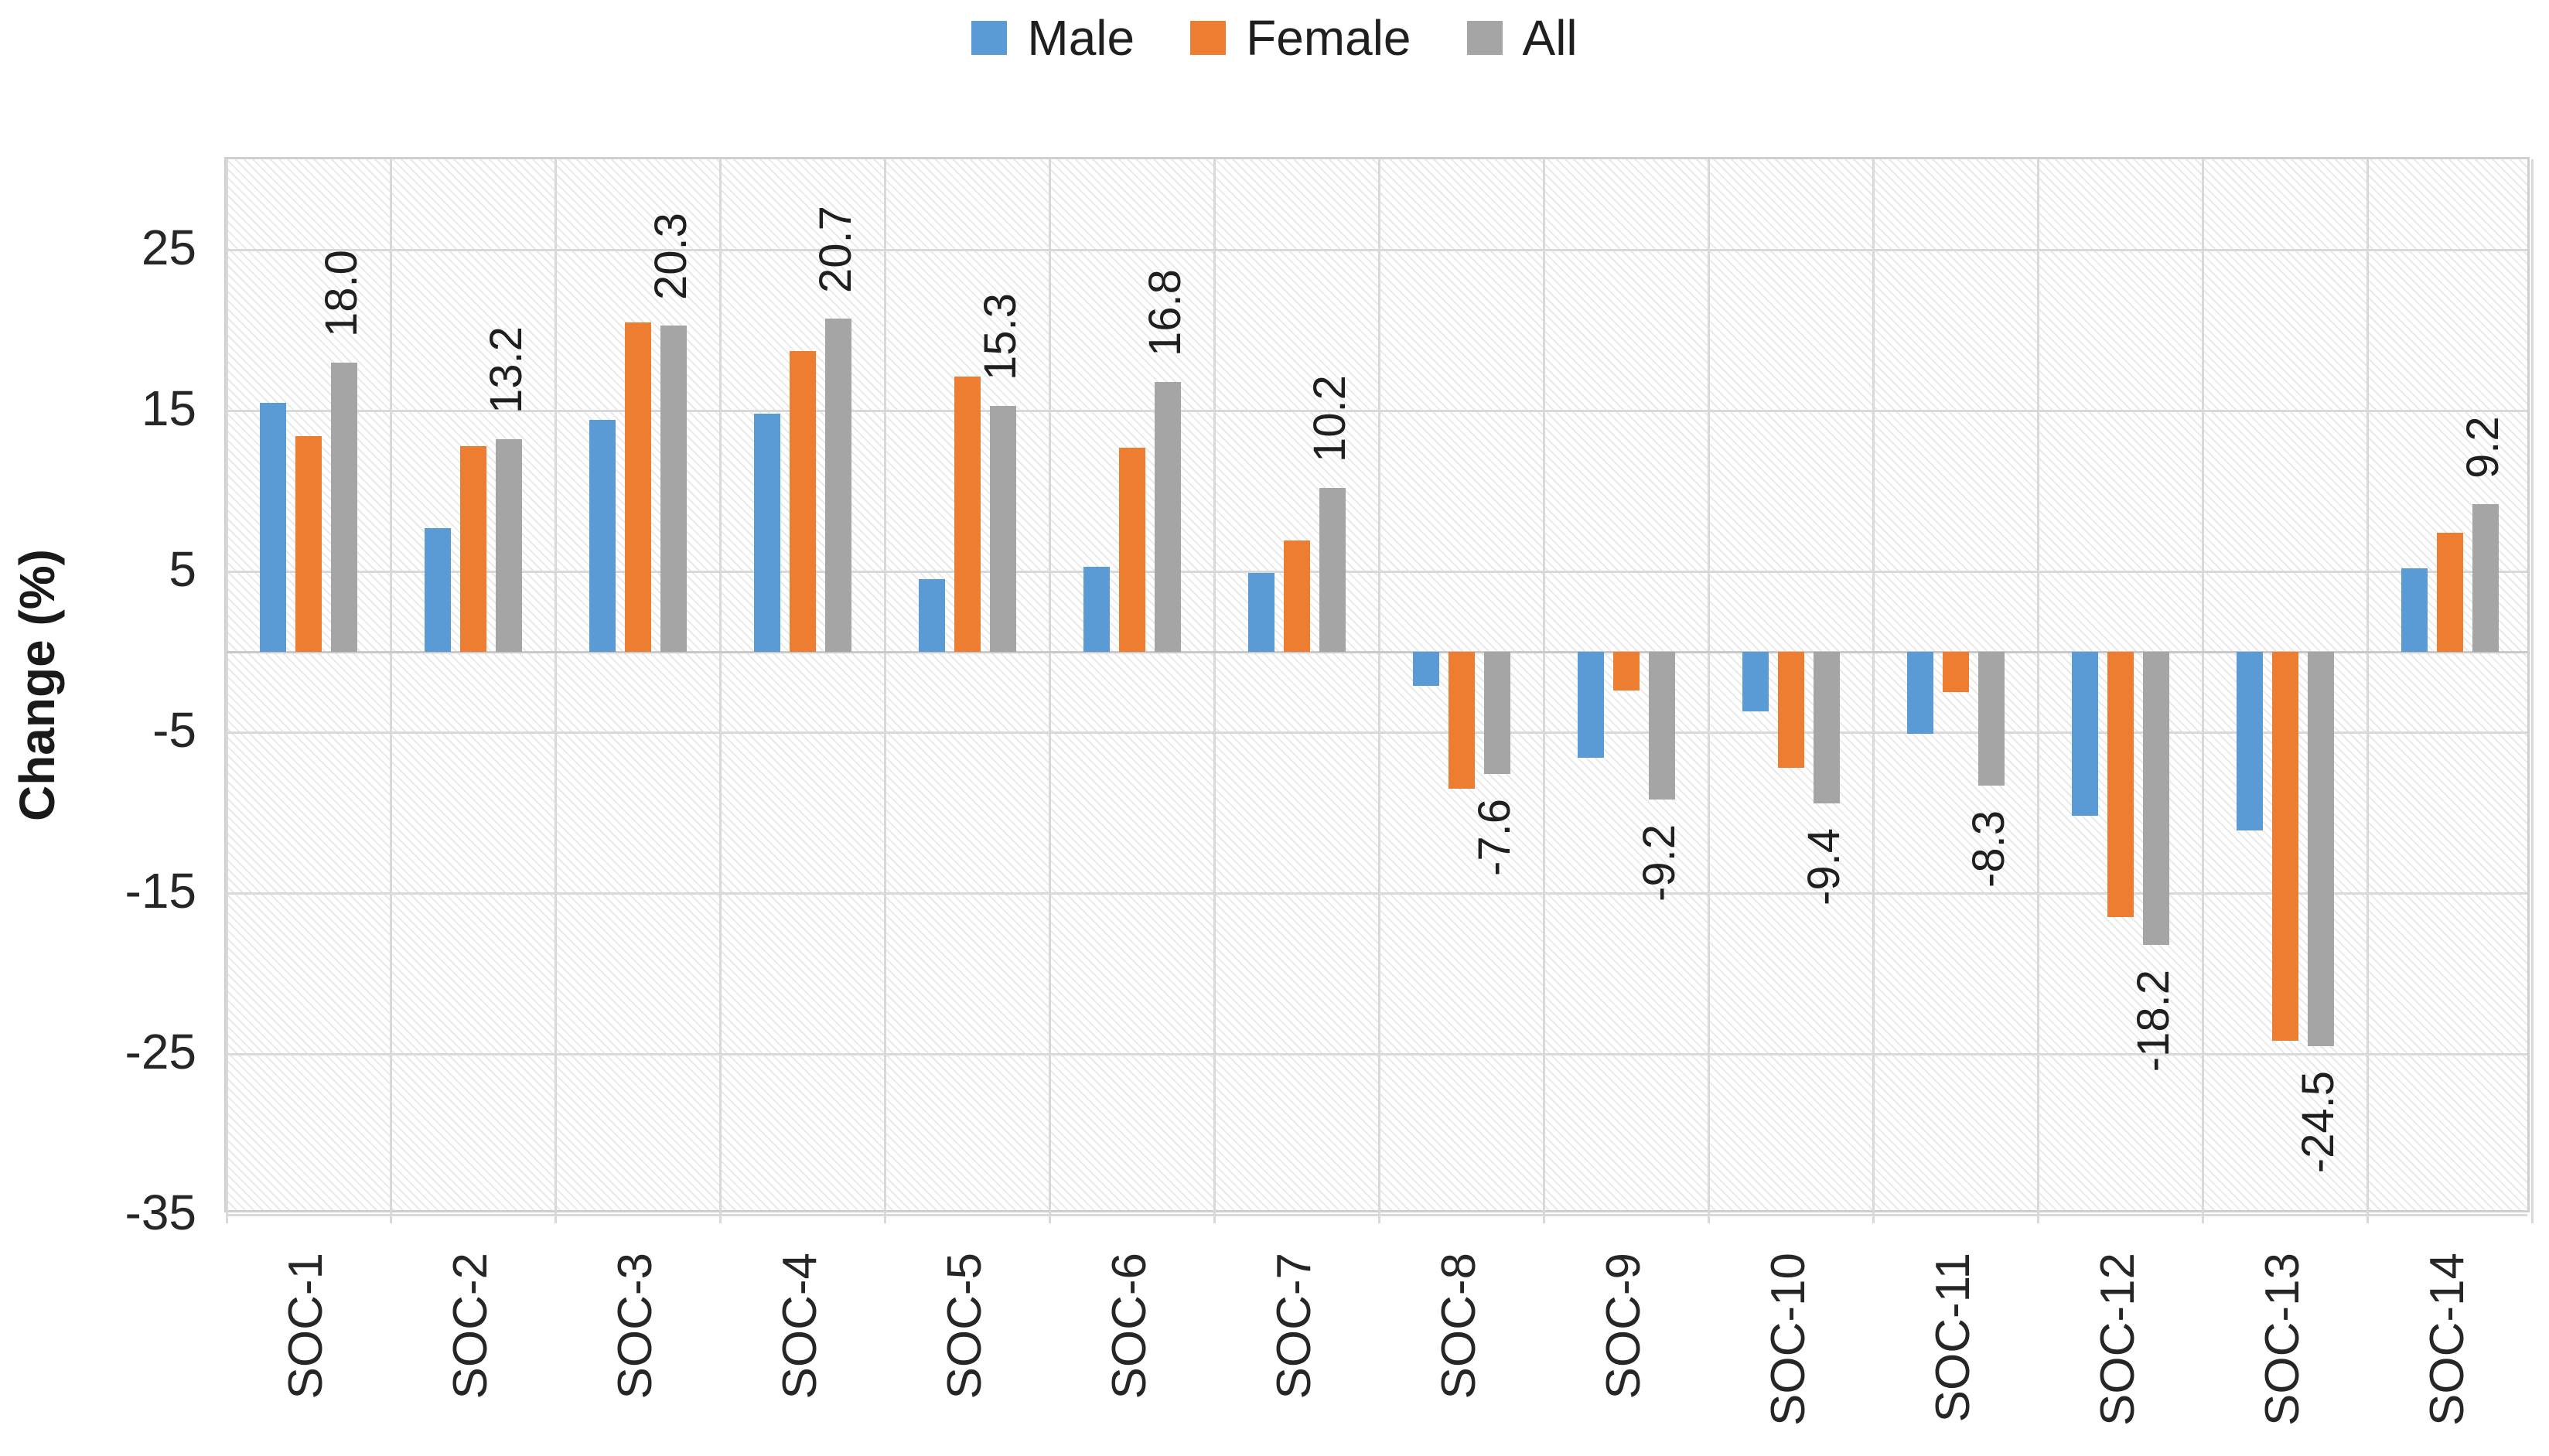  What do you see at coordinates (1658, 863) in the screenshot?
I see `data-label-soc-9: -9.2` at bounding box center [1658, 863].